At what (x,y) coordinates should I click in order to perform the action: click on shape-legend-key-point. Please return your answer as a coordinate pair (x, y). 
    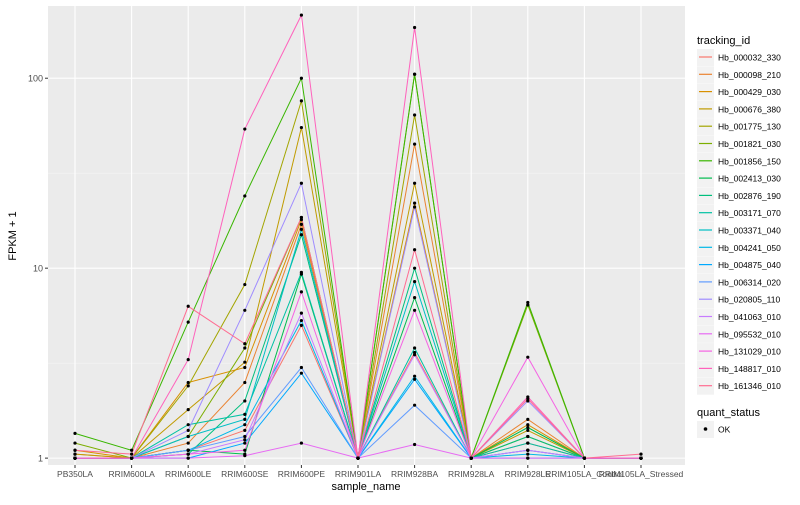
    Looking at the image, I should click on (705, 429).